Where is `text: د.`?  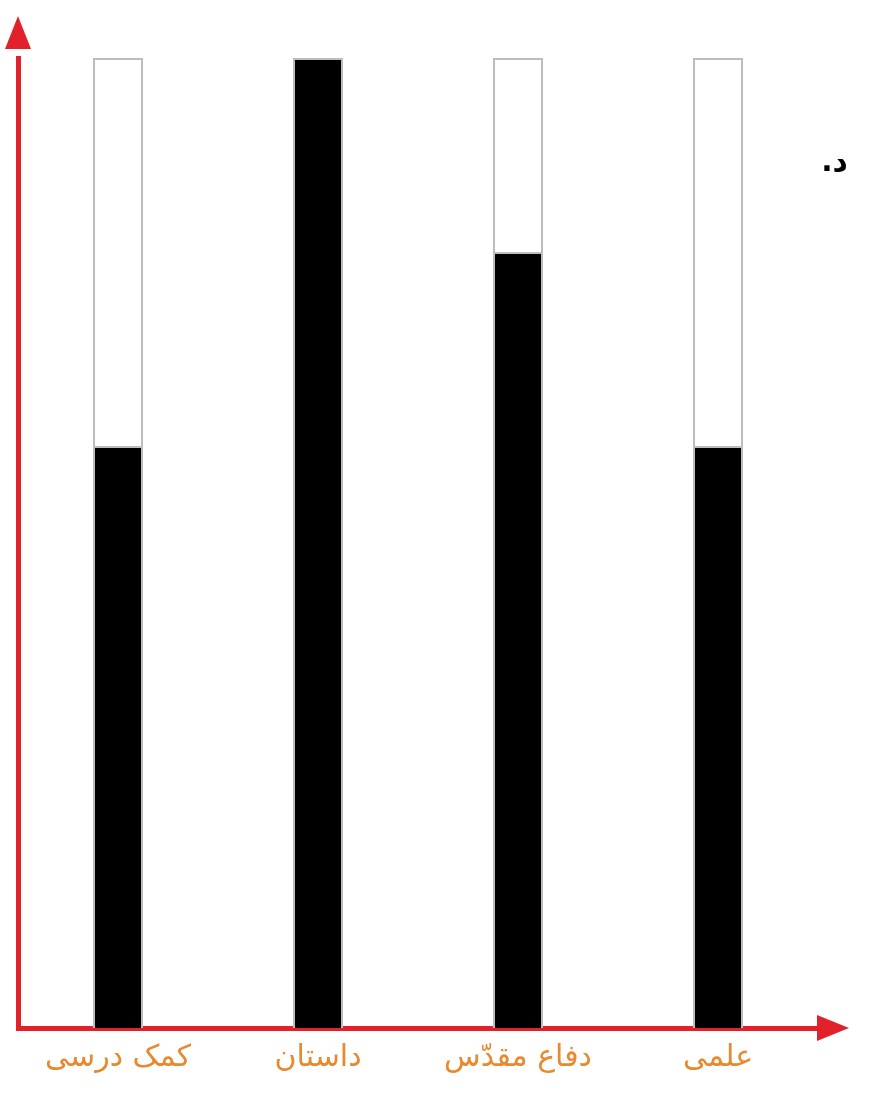
text: د. is located at coordinates (834, 160).